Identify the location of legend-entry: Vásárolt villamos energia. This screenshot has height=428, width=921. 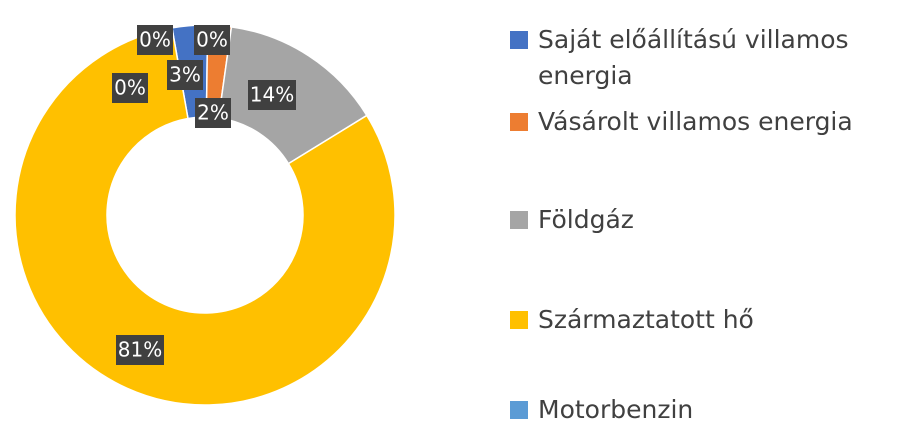
(715, 122).